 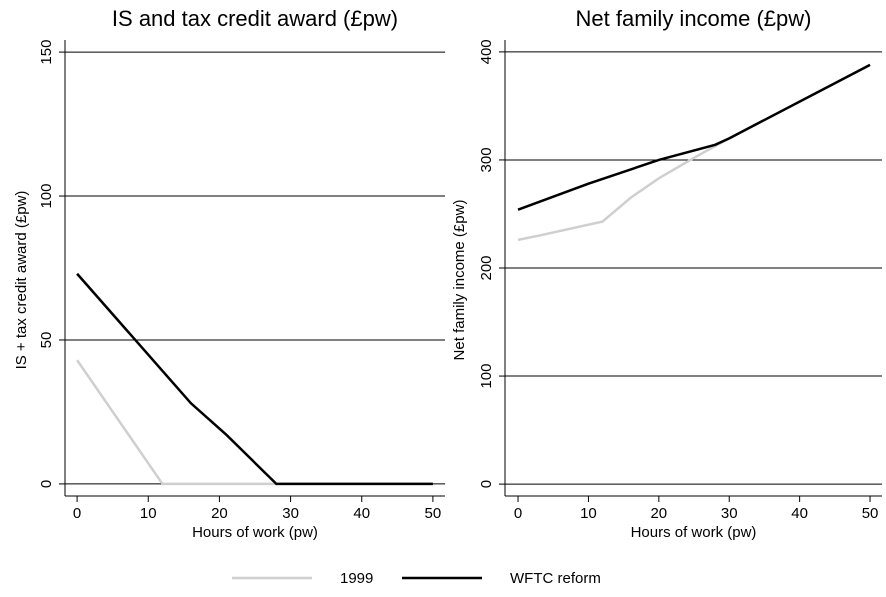 What do you see at coordinates (46, 340) in the screenshot?
I see `y-tick-label: 50` at bounding box center [46, 340].